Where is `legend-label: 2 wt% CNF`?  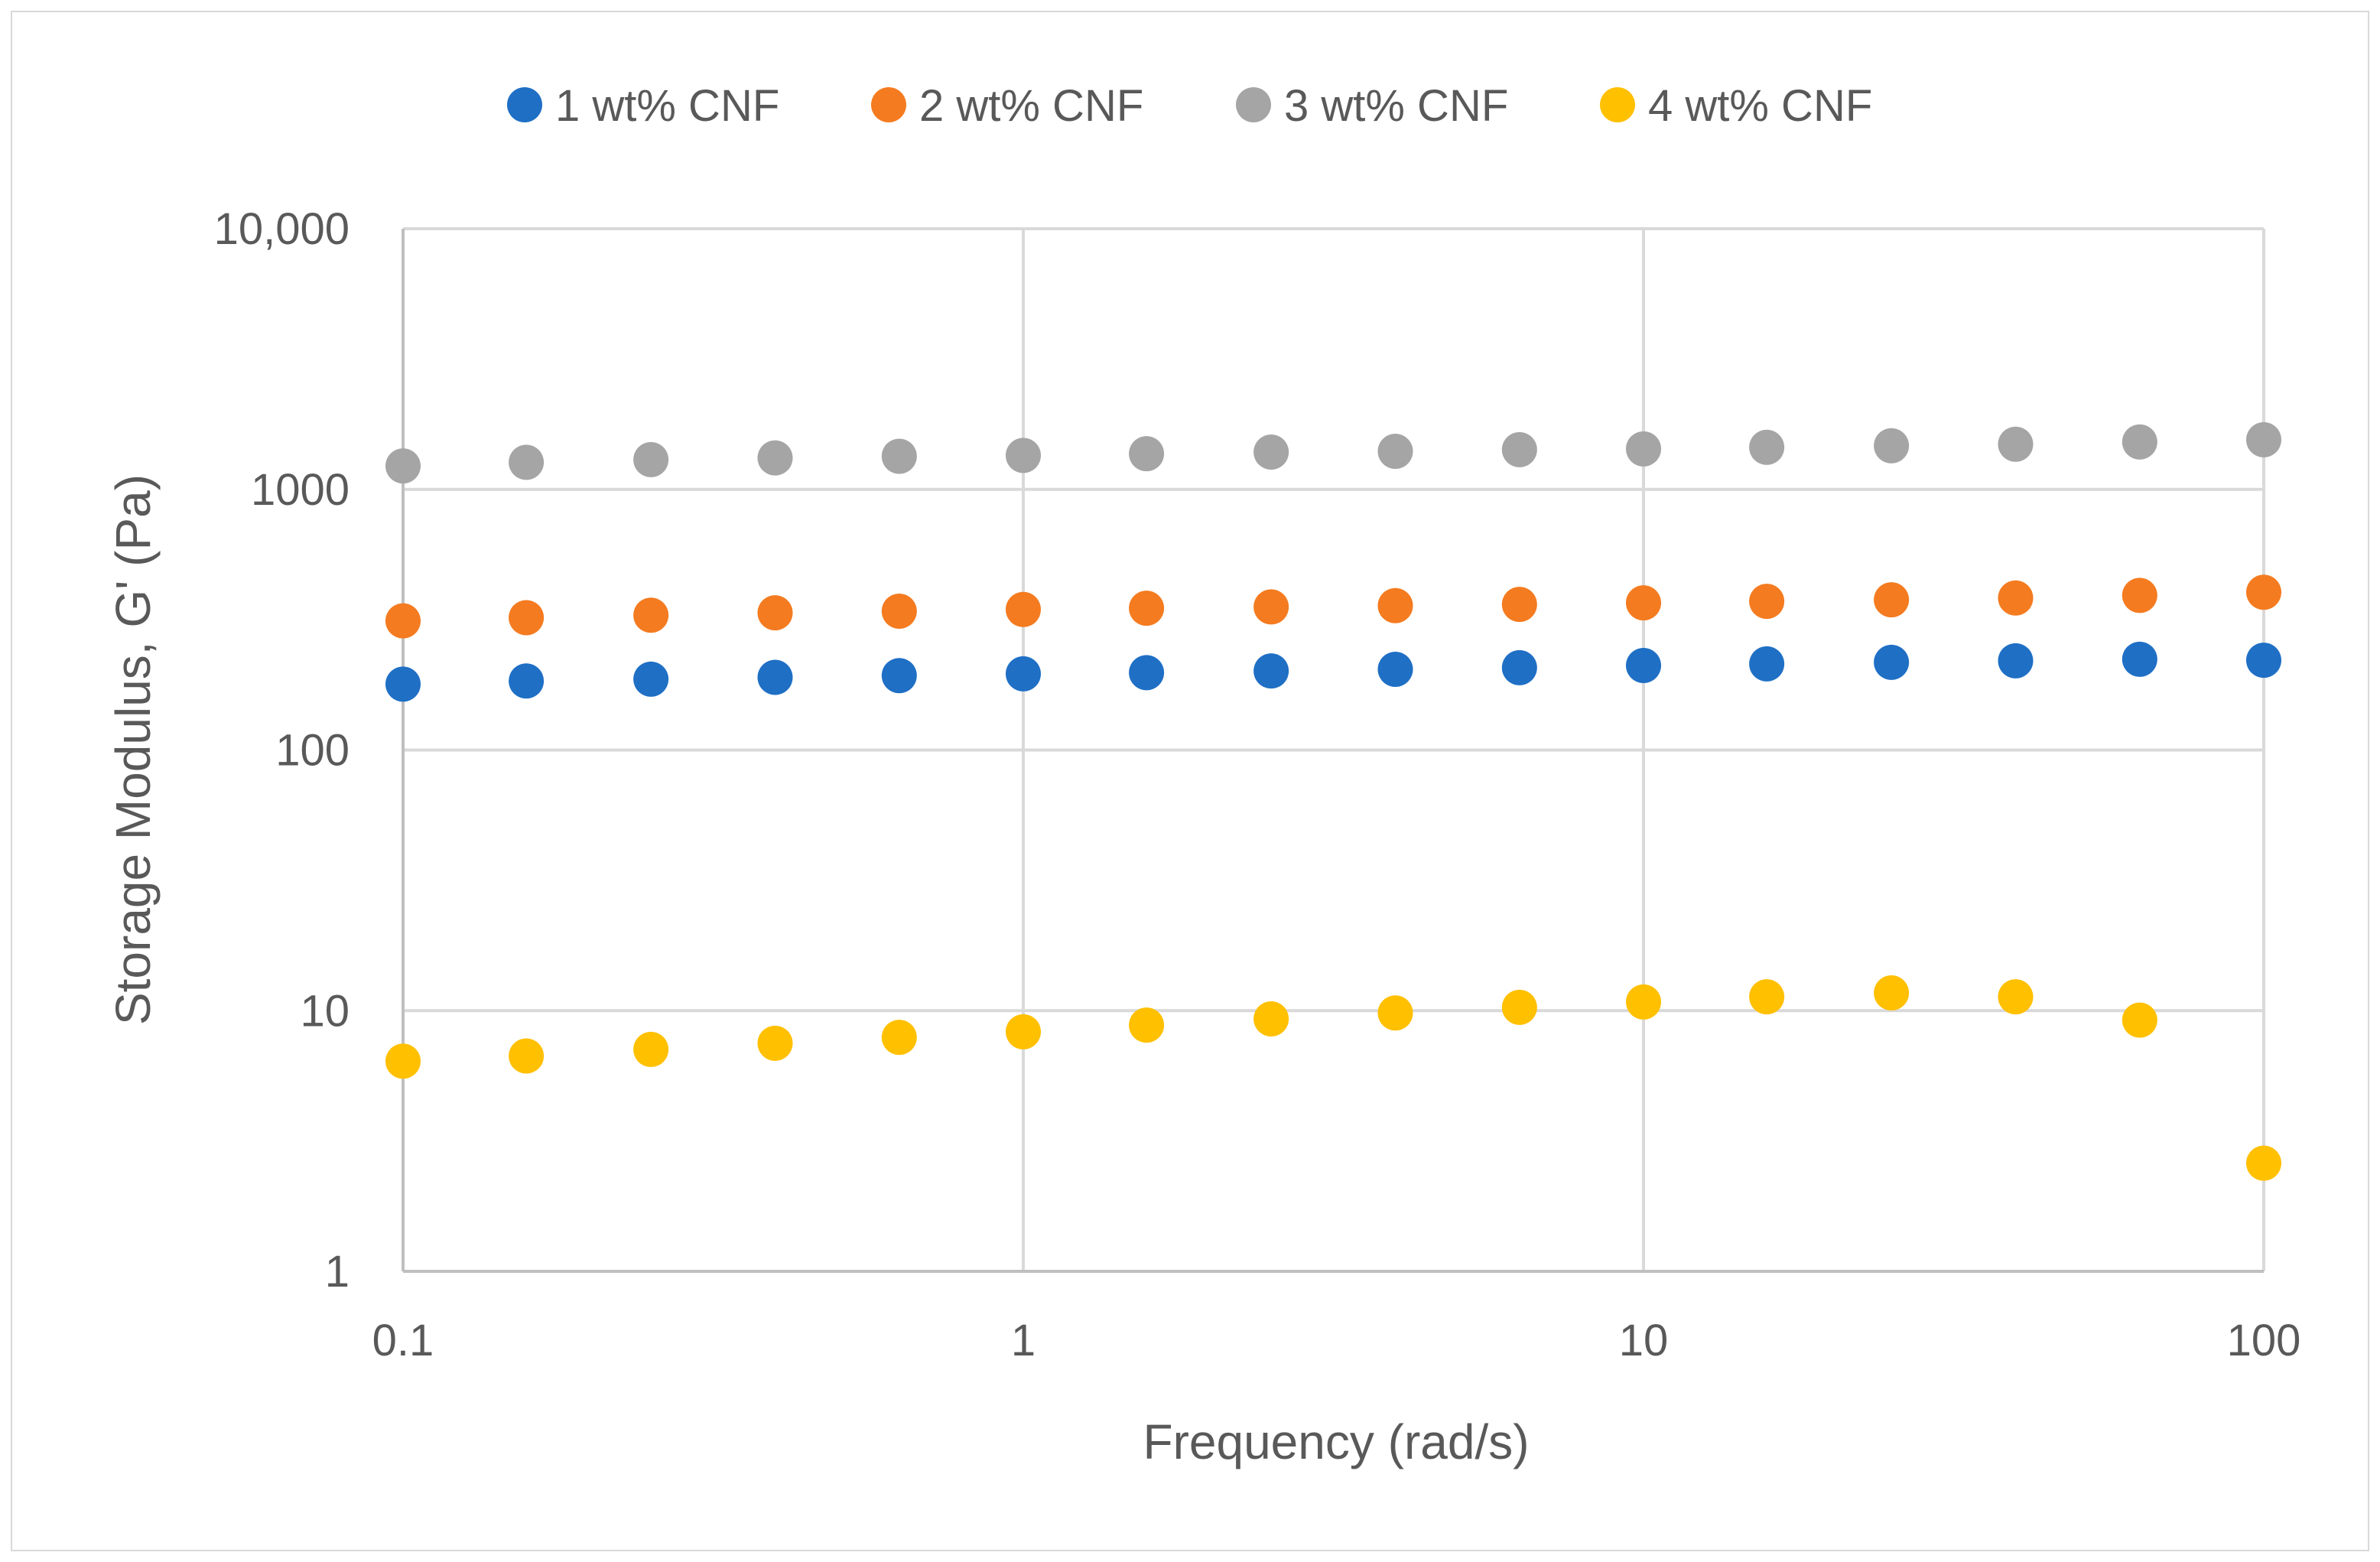 legend-label: 2 wt% CNF is located at coordinates (1031, 106).